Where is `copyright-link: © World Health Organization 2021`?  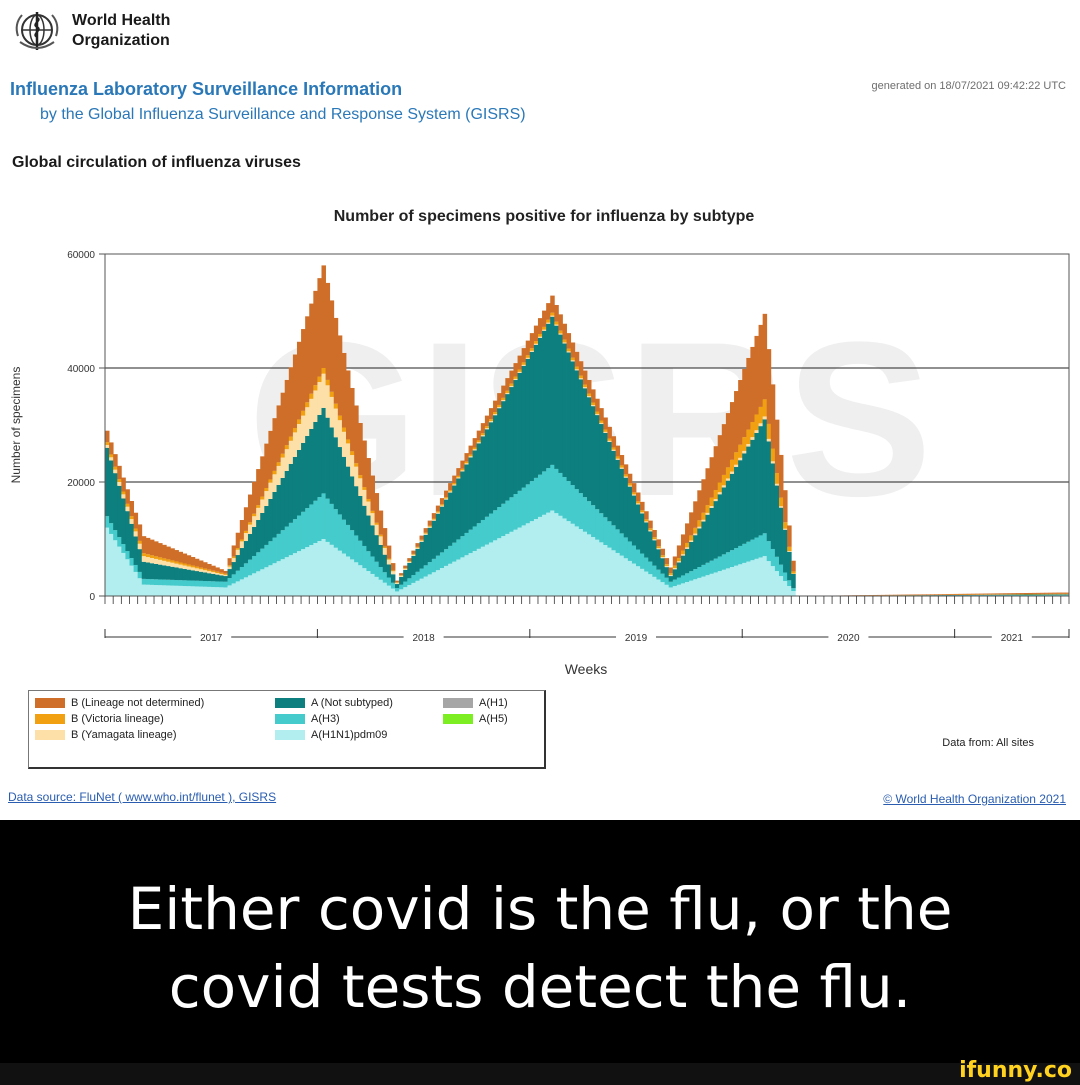 copyright-link: © World Health Organization 2021 is located at coordinates (974, 799).